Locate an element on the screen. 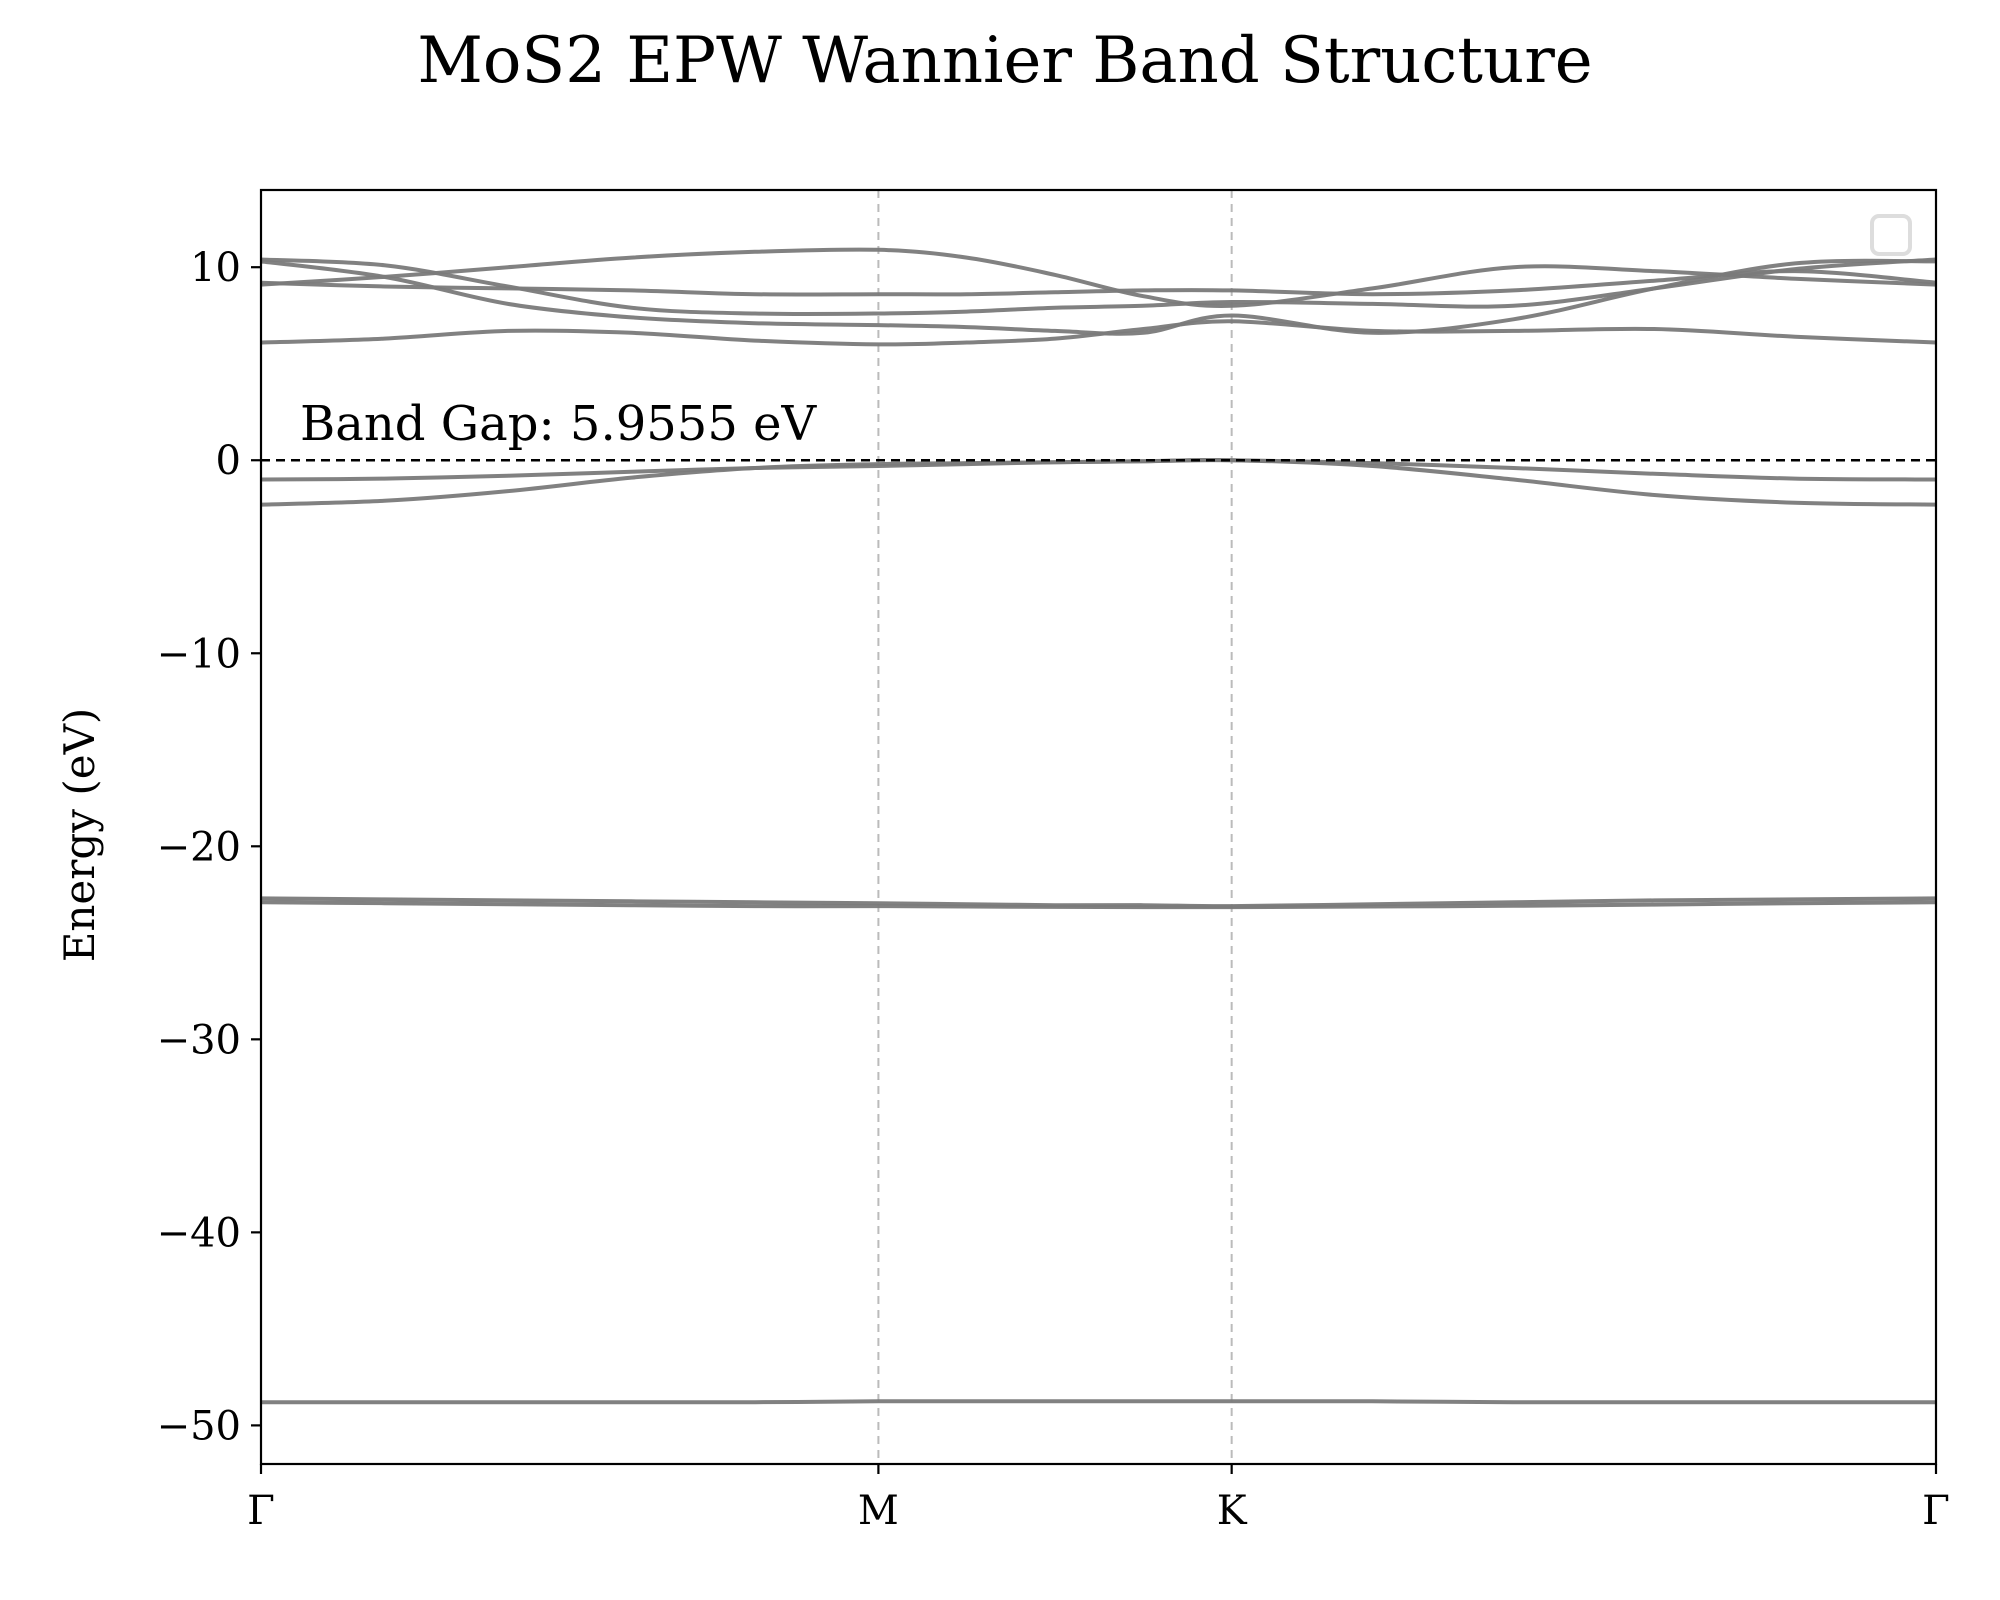 This screenshot has width=2000, height=1600. y-tick-label-5: −40 is located at coordinates (199, 1233).